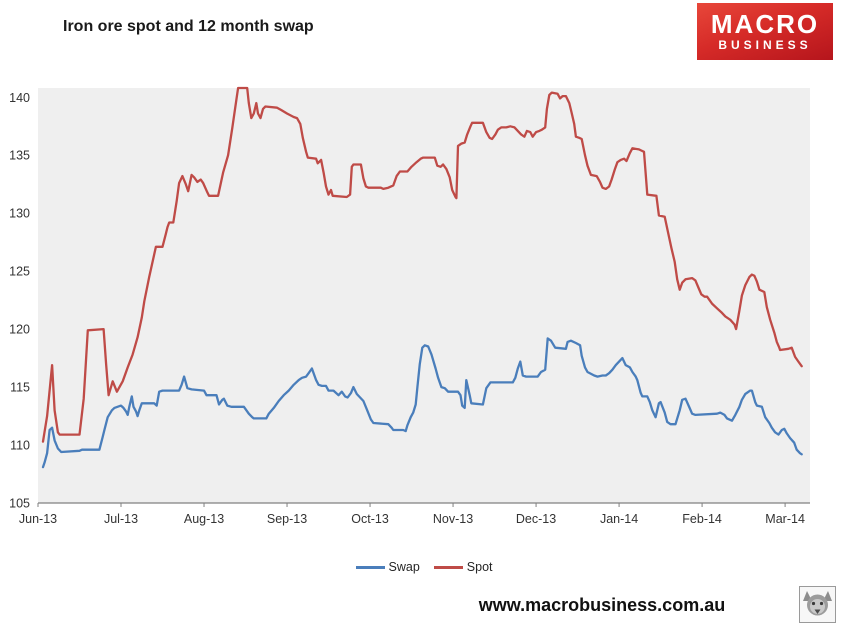 The width and height of the screenshot is (841, 625). What do you see at coordinates (602, 605) in the screenshot?
I see `website-url: www.macrobusiness.com.au` at bounding box center [602, 605].